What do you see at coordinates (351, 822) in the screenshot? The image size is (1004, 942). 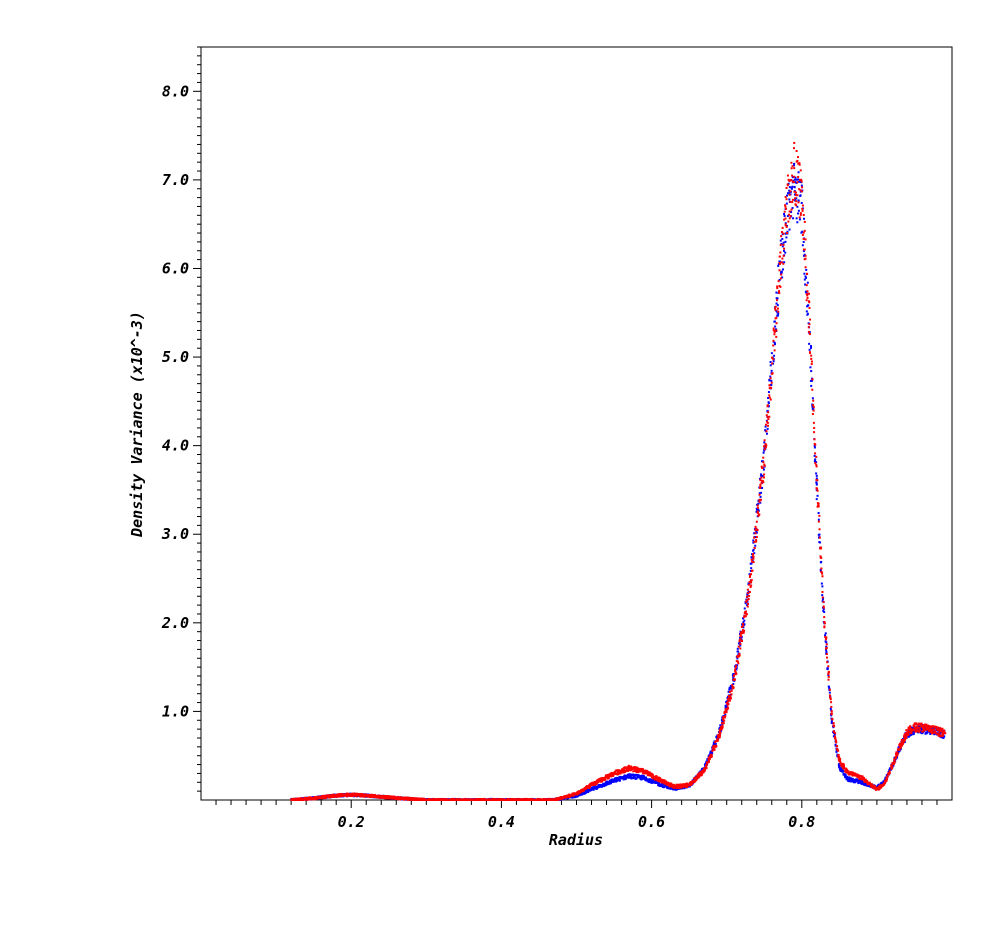 I see `x-tick-label: 0.2` at bounding box center [351, 822].